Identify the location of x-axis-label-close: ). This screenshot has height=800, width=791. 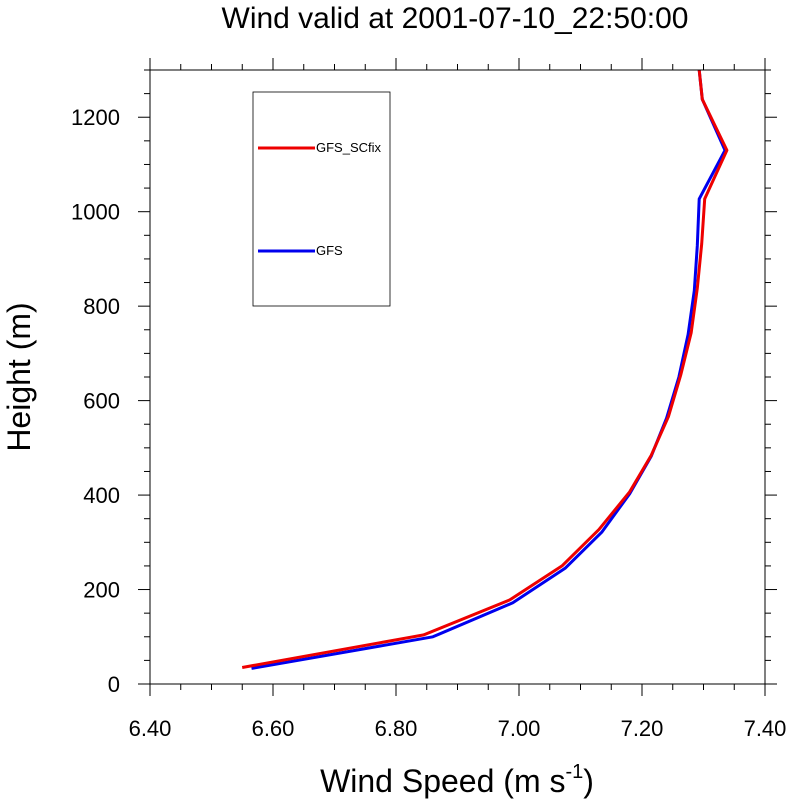
(588, 781).